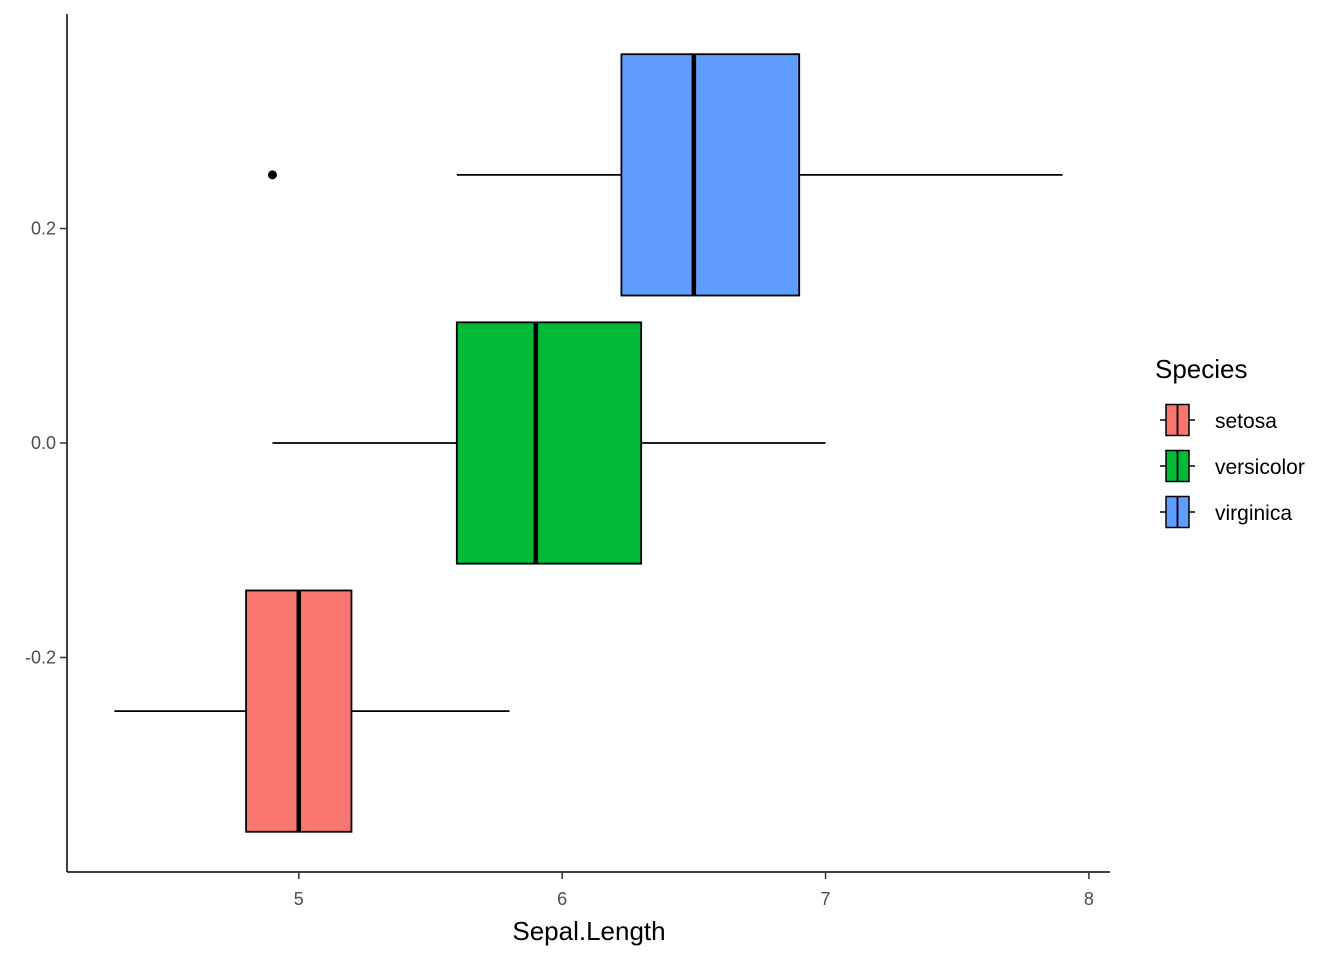 This screenshot has width=1344, height=960. What do you see at coordinates (588, 931) in the screenshot?
I see `x-axis-title: Sepal.Length` at bounding box center [588, 931].